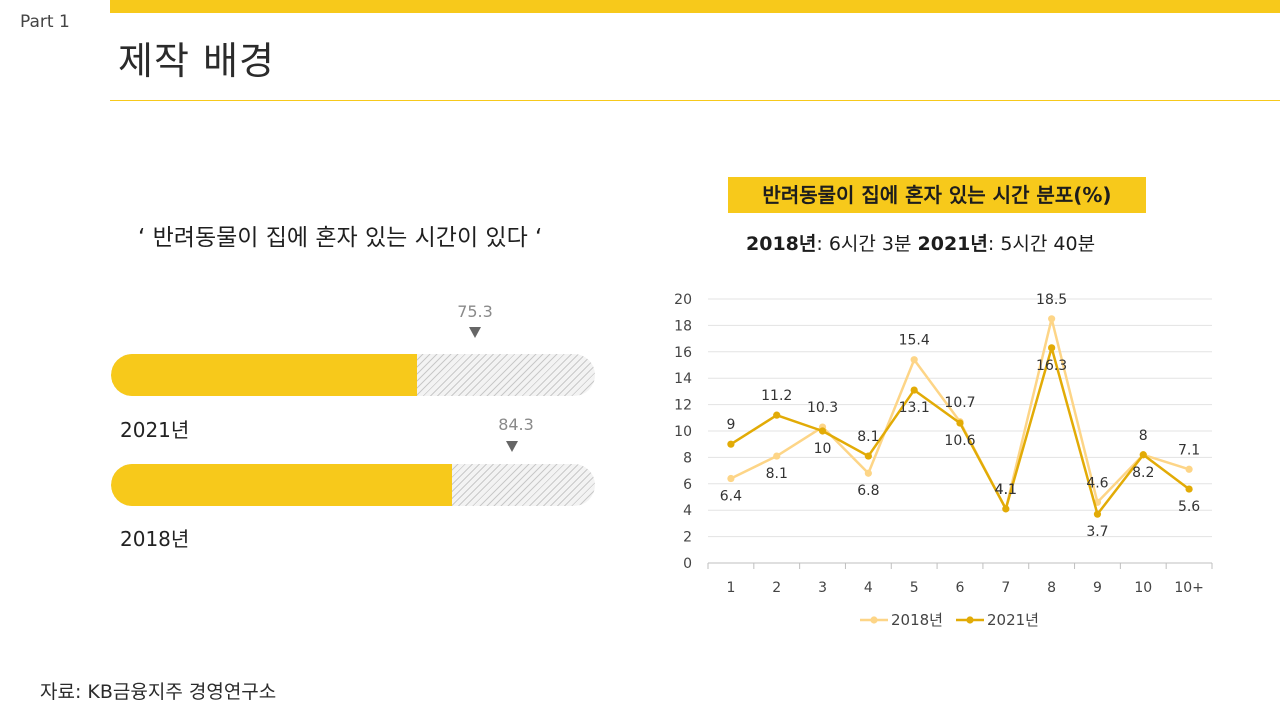  What do you see at coordinates (516, 424) in the screenshot?
I see `bar-2018-value: 84.3` at bounding box center [516, 424].